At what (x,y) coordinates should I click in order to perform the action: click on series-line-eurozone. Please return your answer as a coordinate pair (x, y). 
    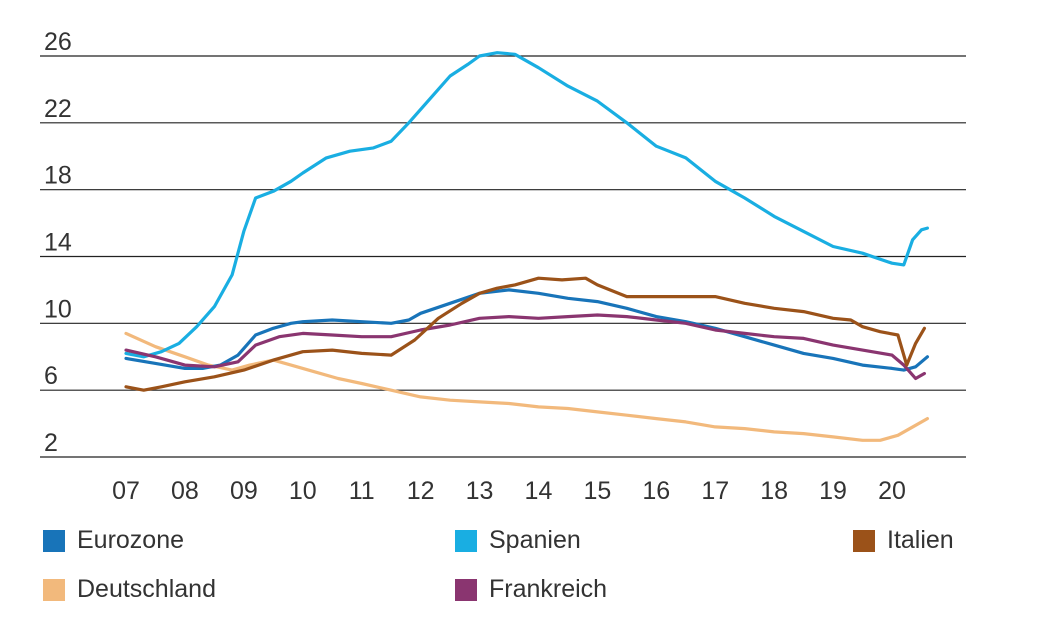
    Looking at the image, I should click on (527, 330).